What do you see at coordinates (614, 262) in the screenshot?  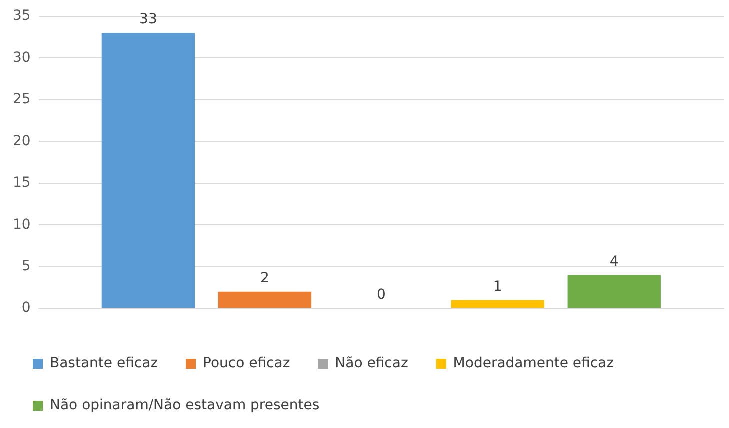 I see `data-label: 4` at bounding box center [614, 262].